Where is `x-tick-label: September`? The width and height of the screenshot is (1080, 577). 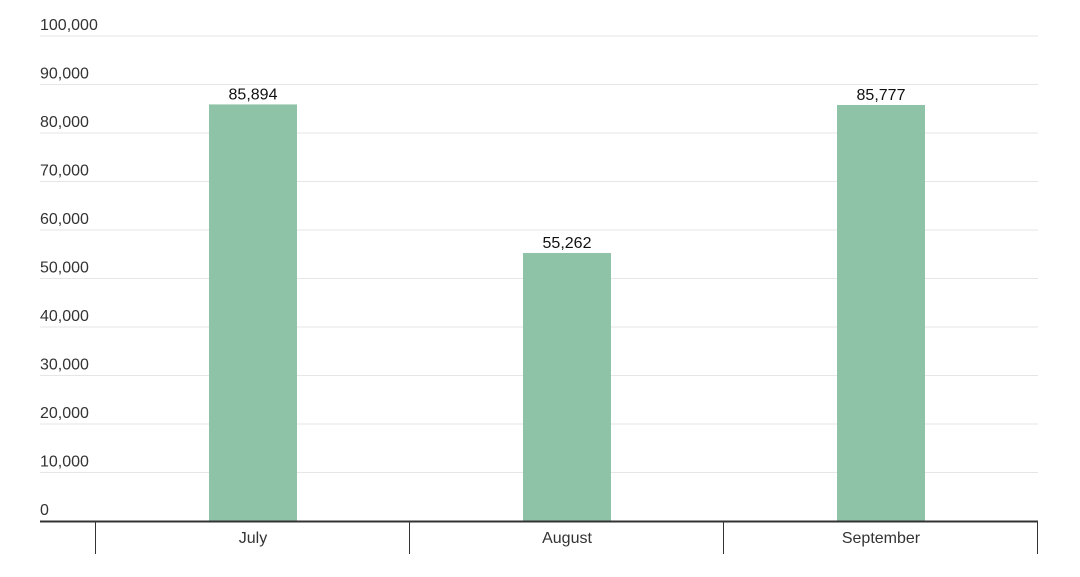
x-tick-label: September is located at coordinates (881, 538).